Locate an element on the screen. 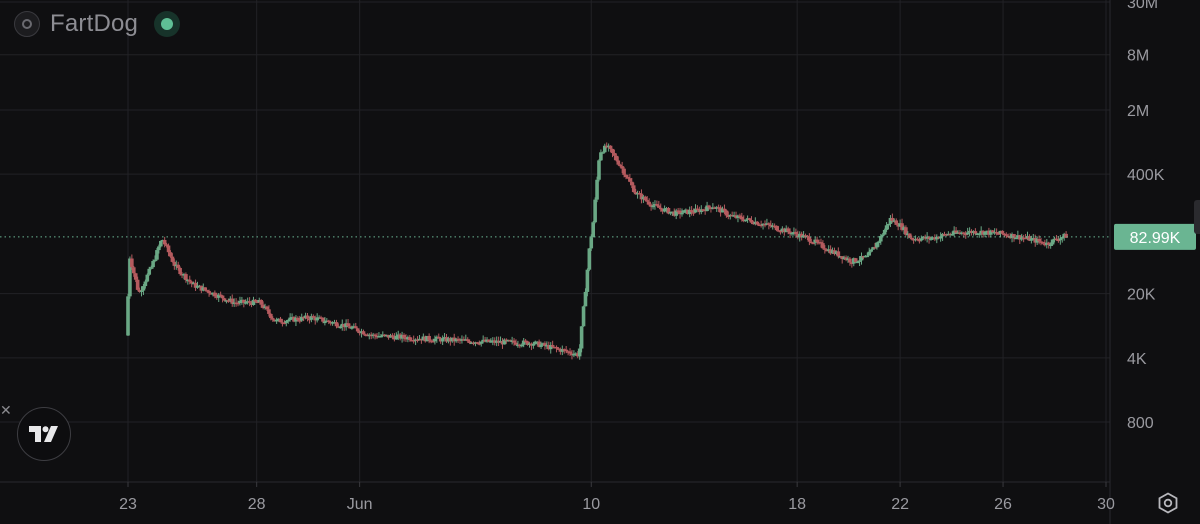 The height and width of the screenshot is (524, 1200). y-tick-label: 2M is located at coordinates (1138, 111).